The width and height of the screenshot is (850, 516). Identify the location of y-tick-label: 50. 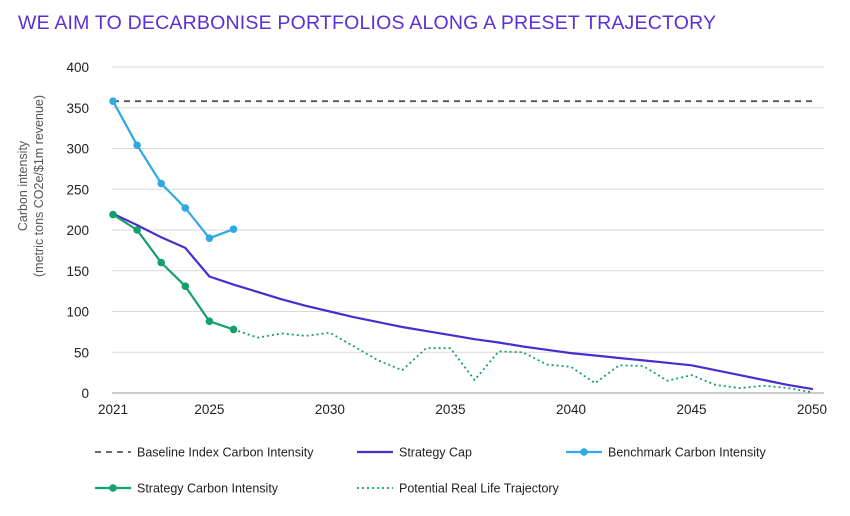
(81, 352).